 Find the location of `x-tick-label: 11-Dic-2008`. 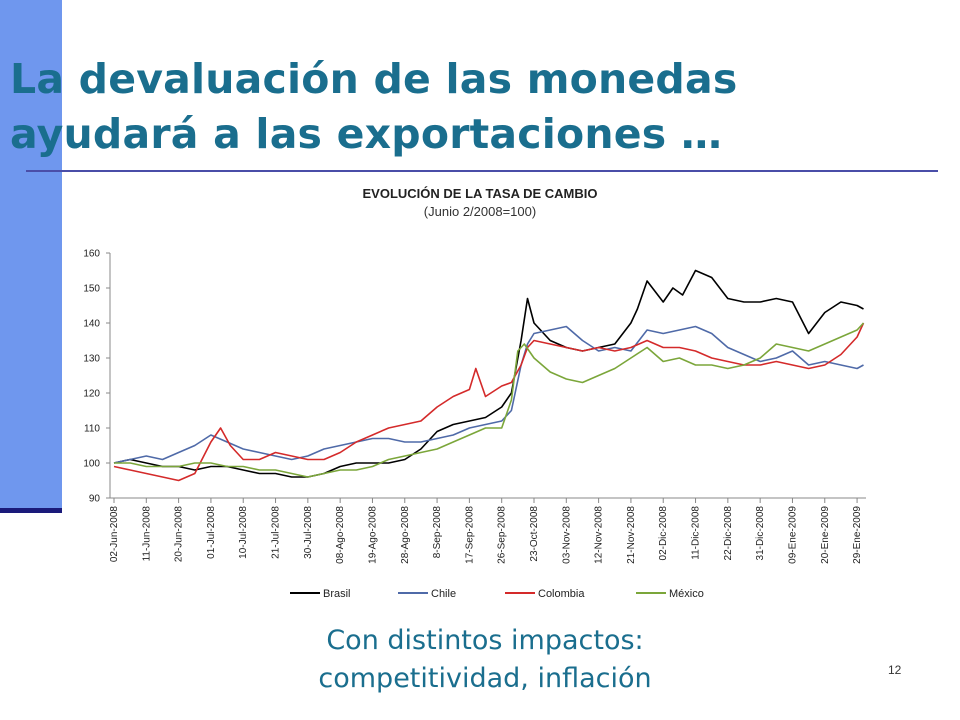

x-tick-label: 11-Dic-2008 is located at coordinates (696, 533).